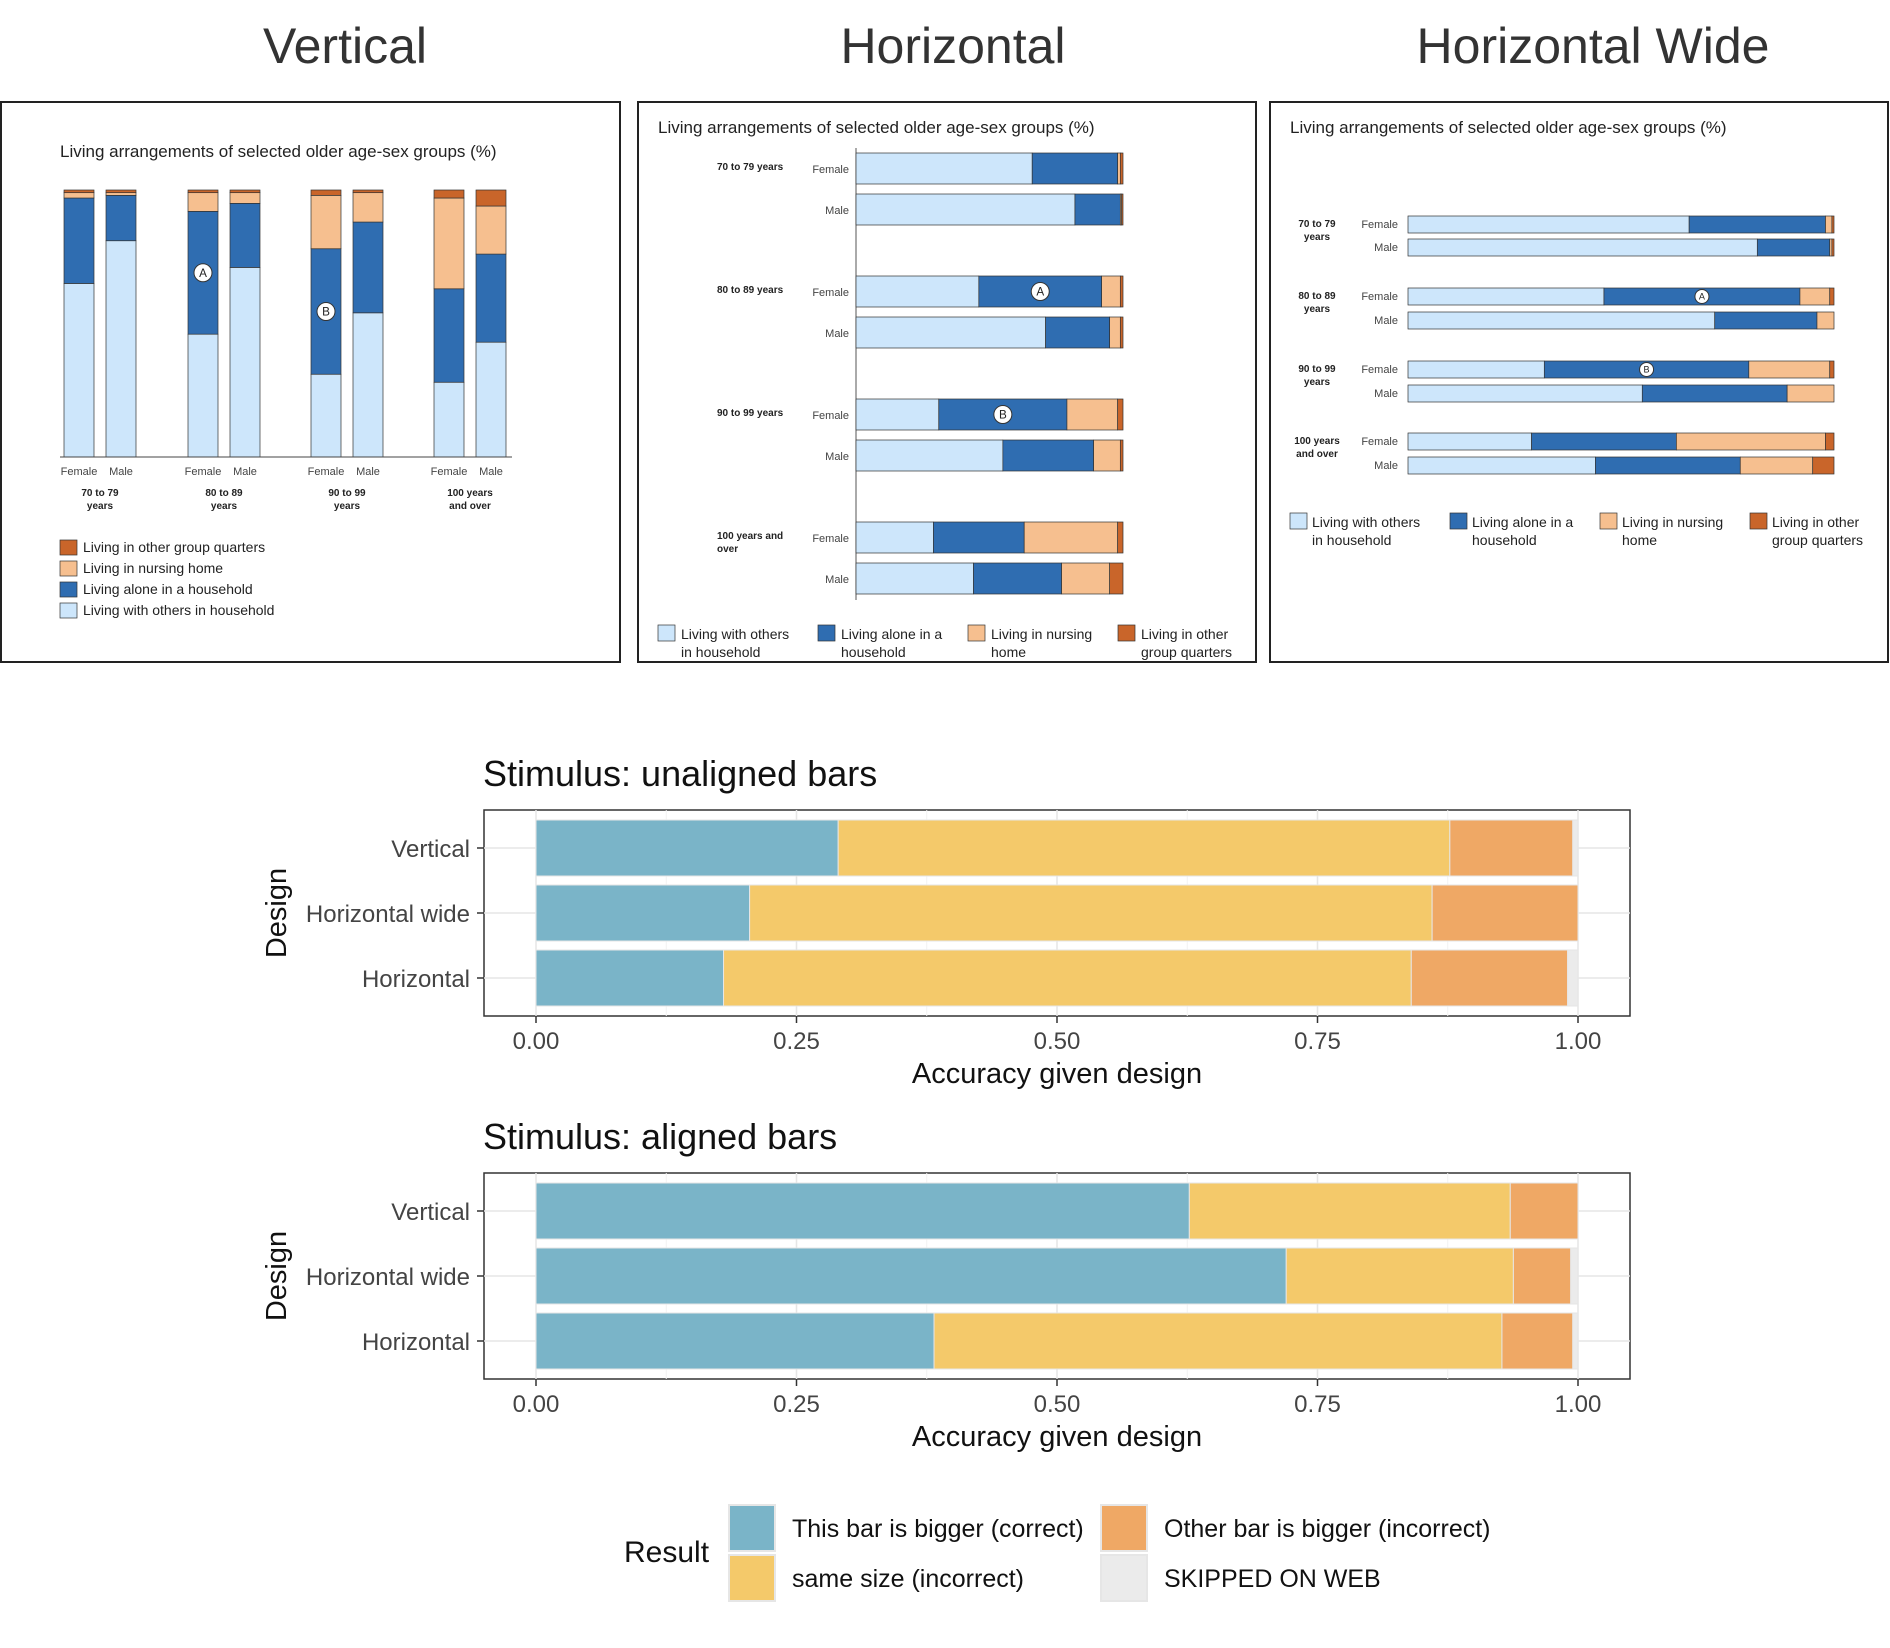 Image resolution: width=1890 pixels, height=1648 pixels. Describe the element at coordinates (178, 610) in the screenshot. I see `legend-label: Living with others in household` at that location.